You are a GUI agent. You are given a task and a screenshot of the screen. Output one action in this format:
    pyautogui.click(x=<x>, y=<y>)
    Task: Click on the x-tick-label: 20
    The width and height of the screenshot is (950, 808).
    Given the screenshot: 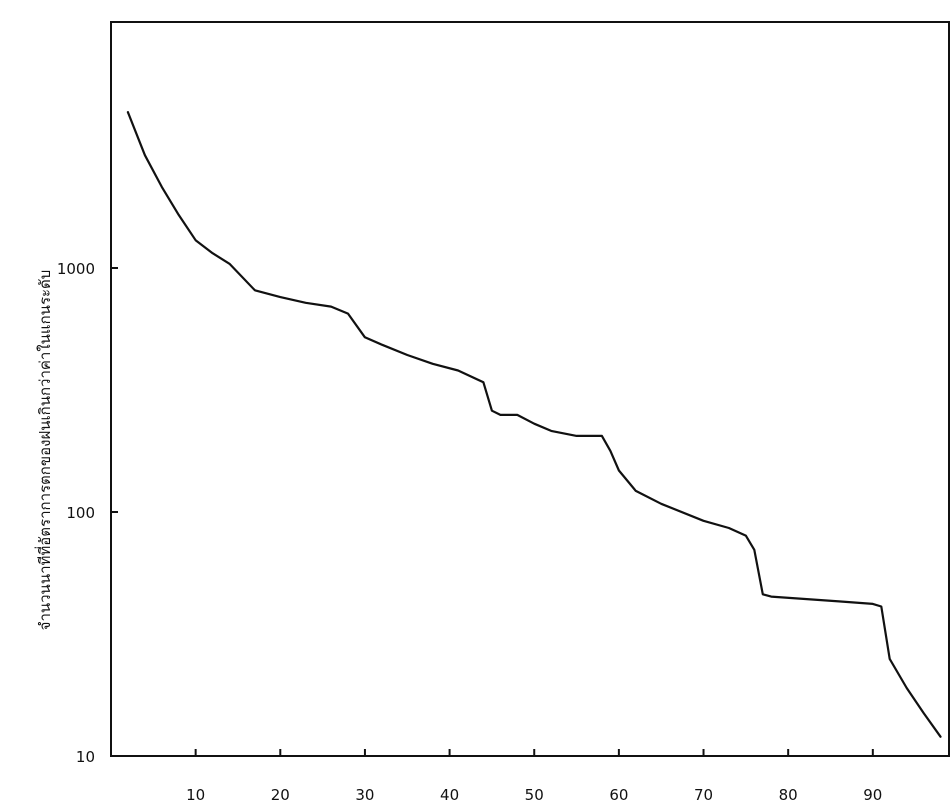 What is the action you would take?
    pyautogui.click(x=280, y=795)
    